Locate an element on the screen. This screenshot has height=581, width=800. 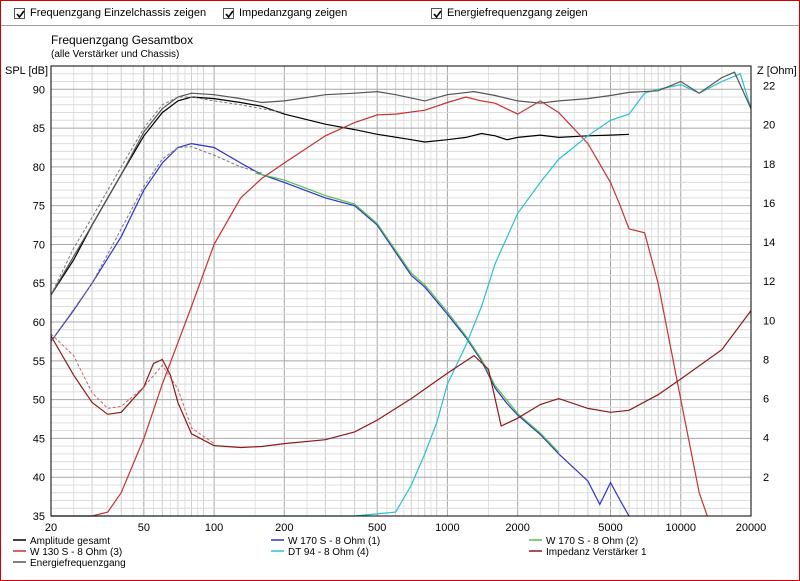
y2-tick-label: 18 is located at coordinates (769, 165).